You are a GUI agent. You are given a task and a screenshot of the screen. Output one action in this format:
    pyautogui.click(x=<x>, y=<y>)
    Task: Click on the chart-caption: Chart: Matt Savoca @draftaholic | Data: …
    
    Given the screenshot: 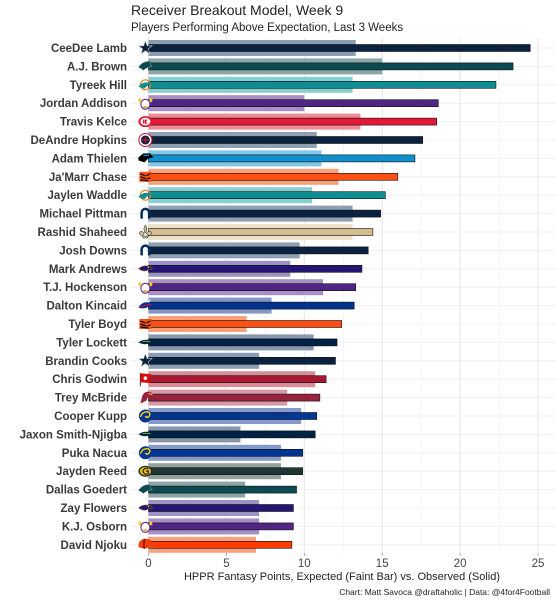 What is the action you would take?
    pyautogui.click(x=444, y=592)
    